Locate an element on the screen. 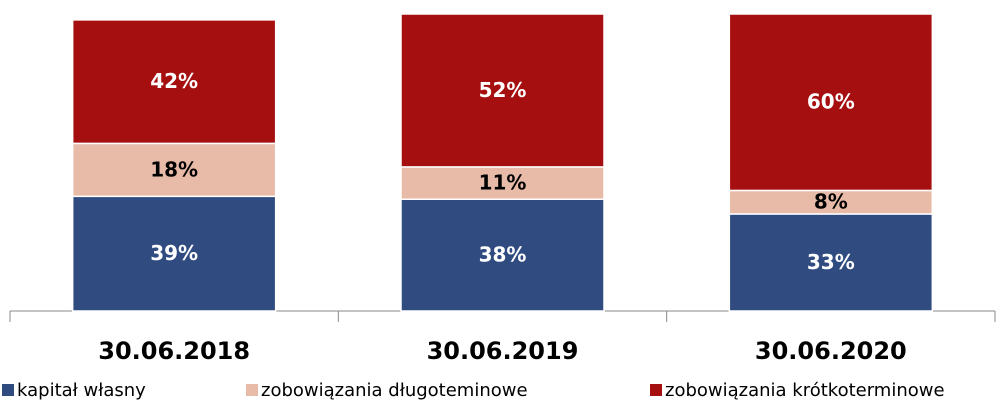 The height and width of the screenshot is (403, 1008). data-label: 52% is located at coordinates (503, 90).